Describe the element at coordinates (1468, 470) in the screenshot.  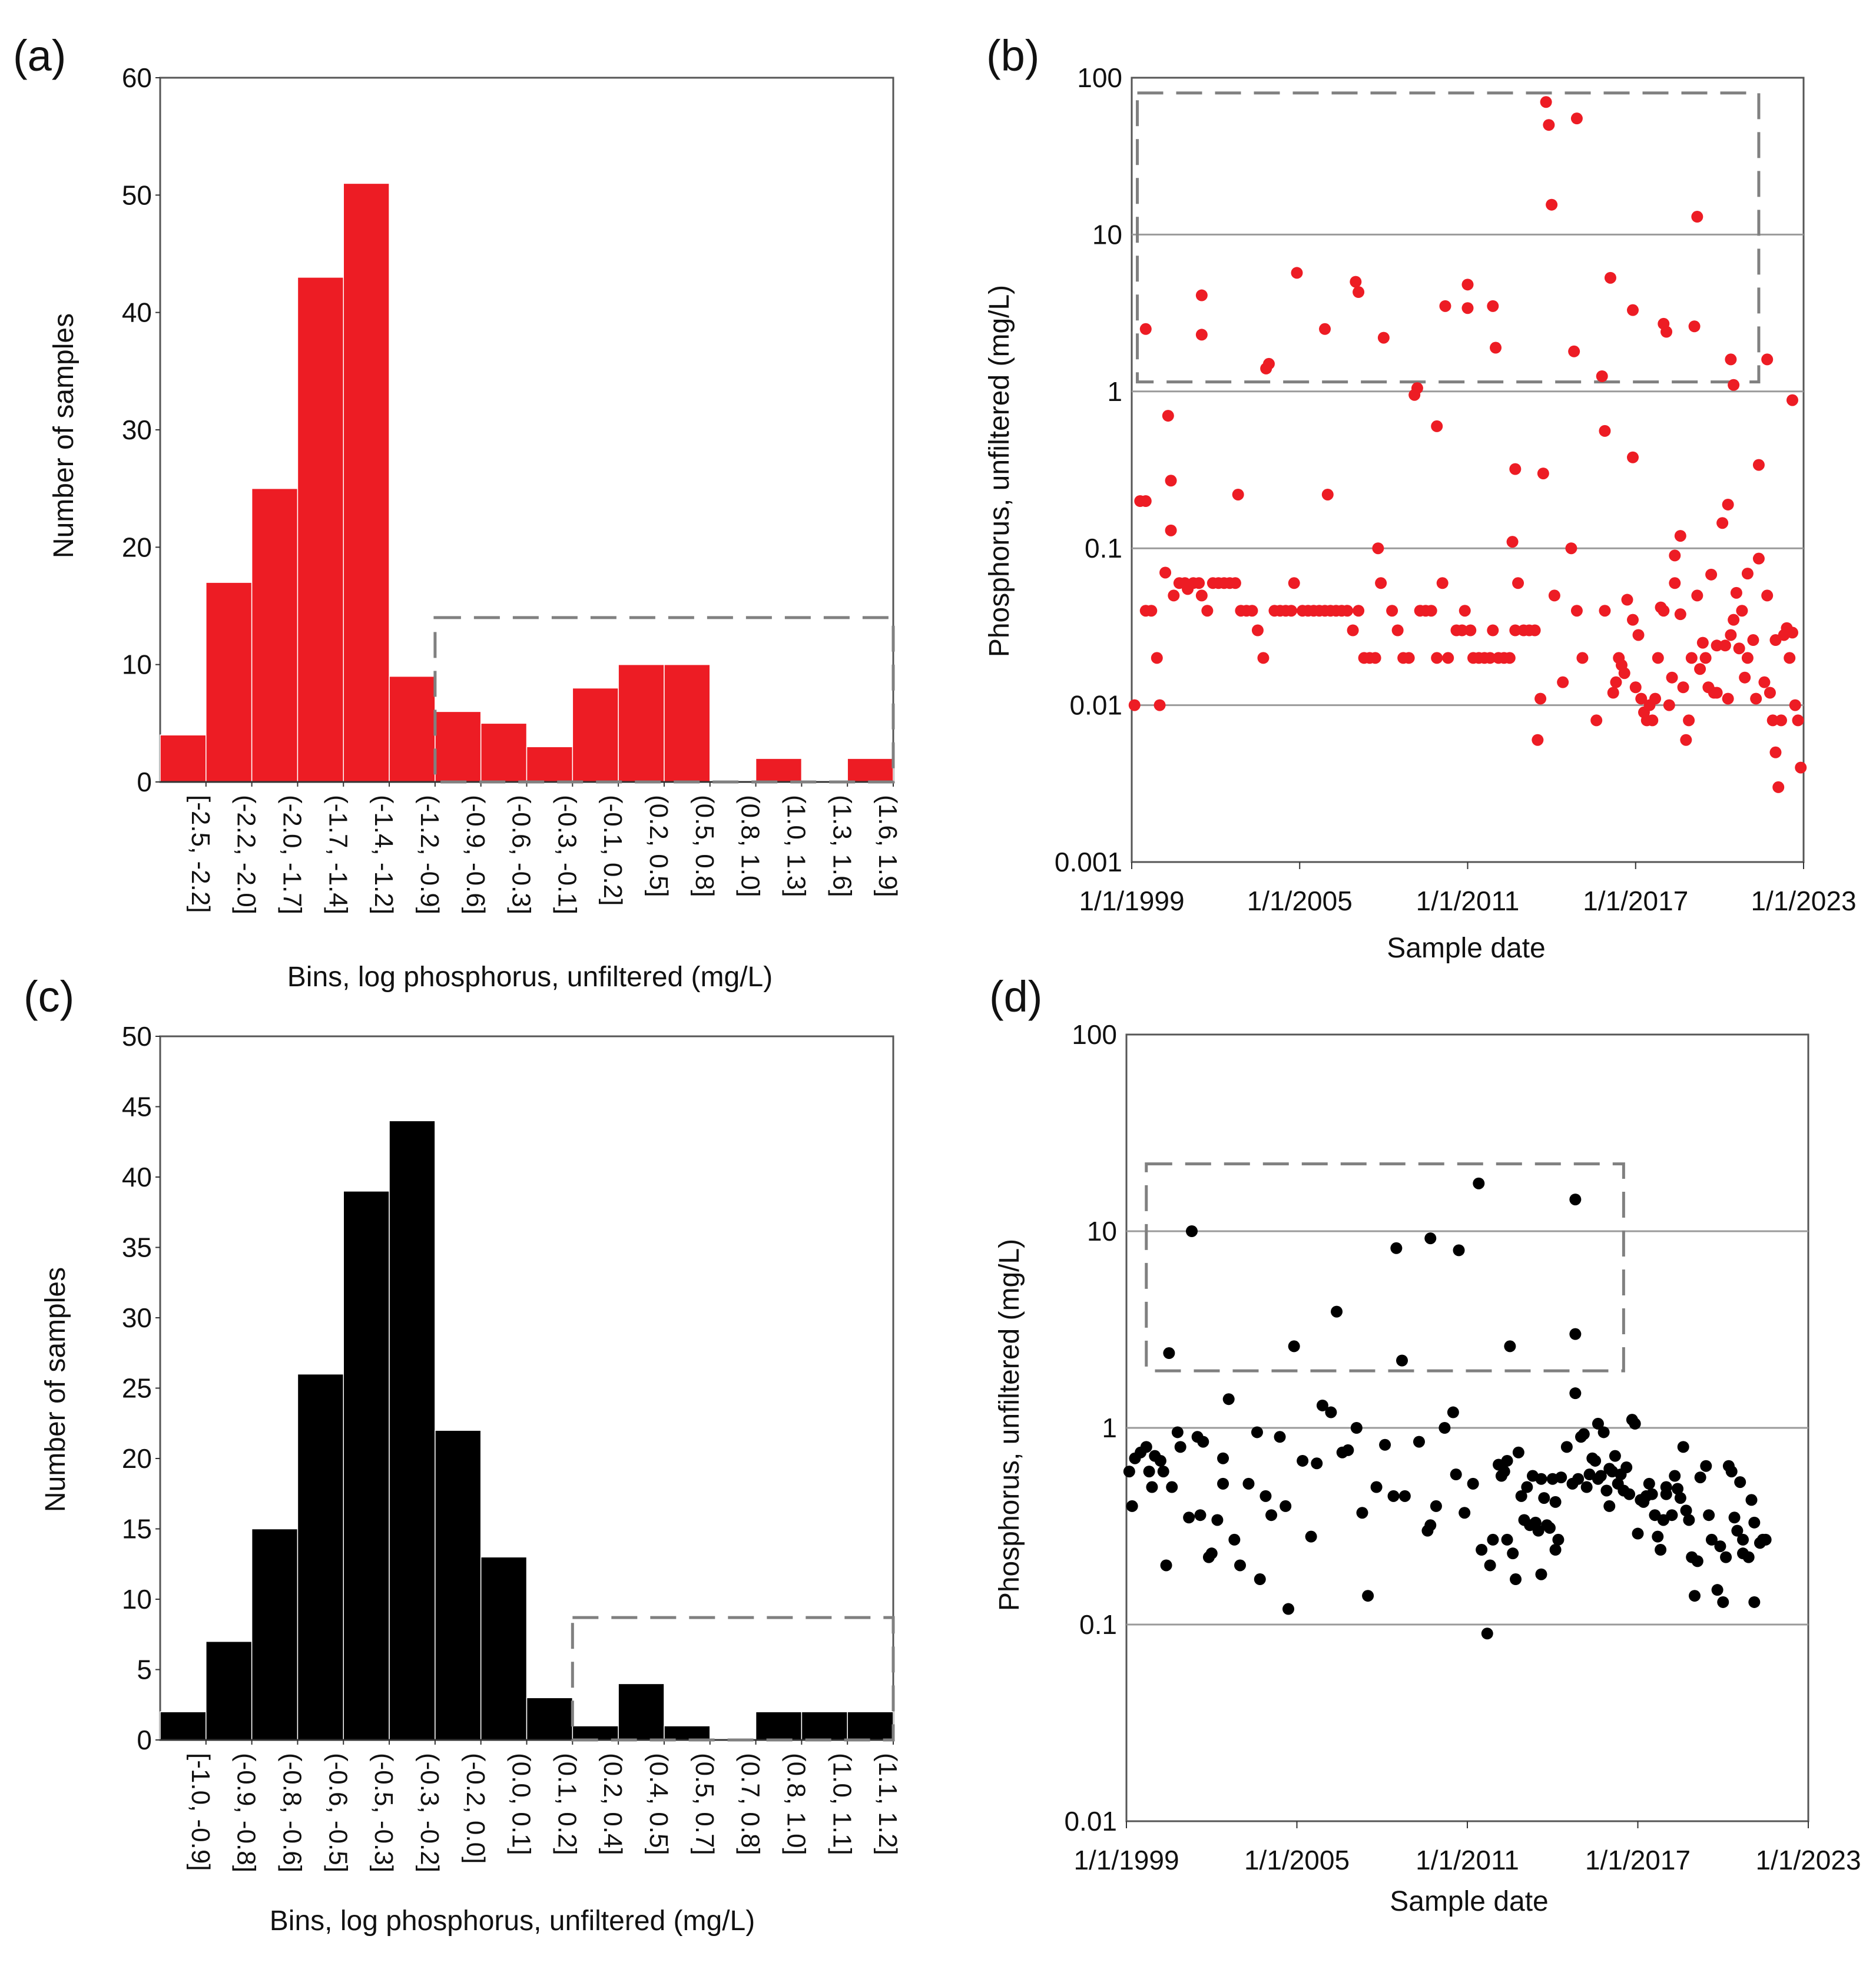
I see `plot-frame` at that location.